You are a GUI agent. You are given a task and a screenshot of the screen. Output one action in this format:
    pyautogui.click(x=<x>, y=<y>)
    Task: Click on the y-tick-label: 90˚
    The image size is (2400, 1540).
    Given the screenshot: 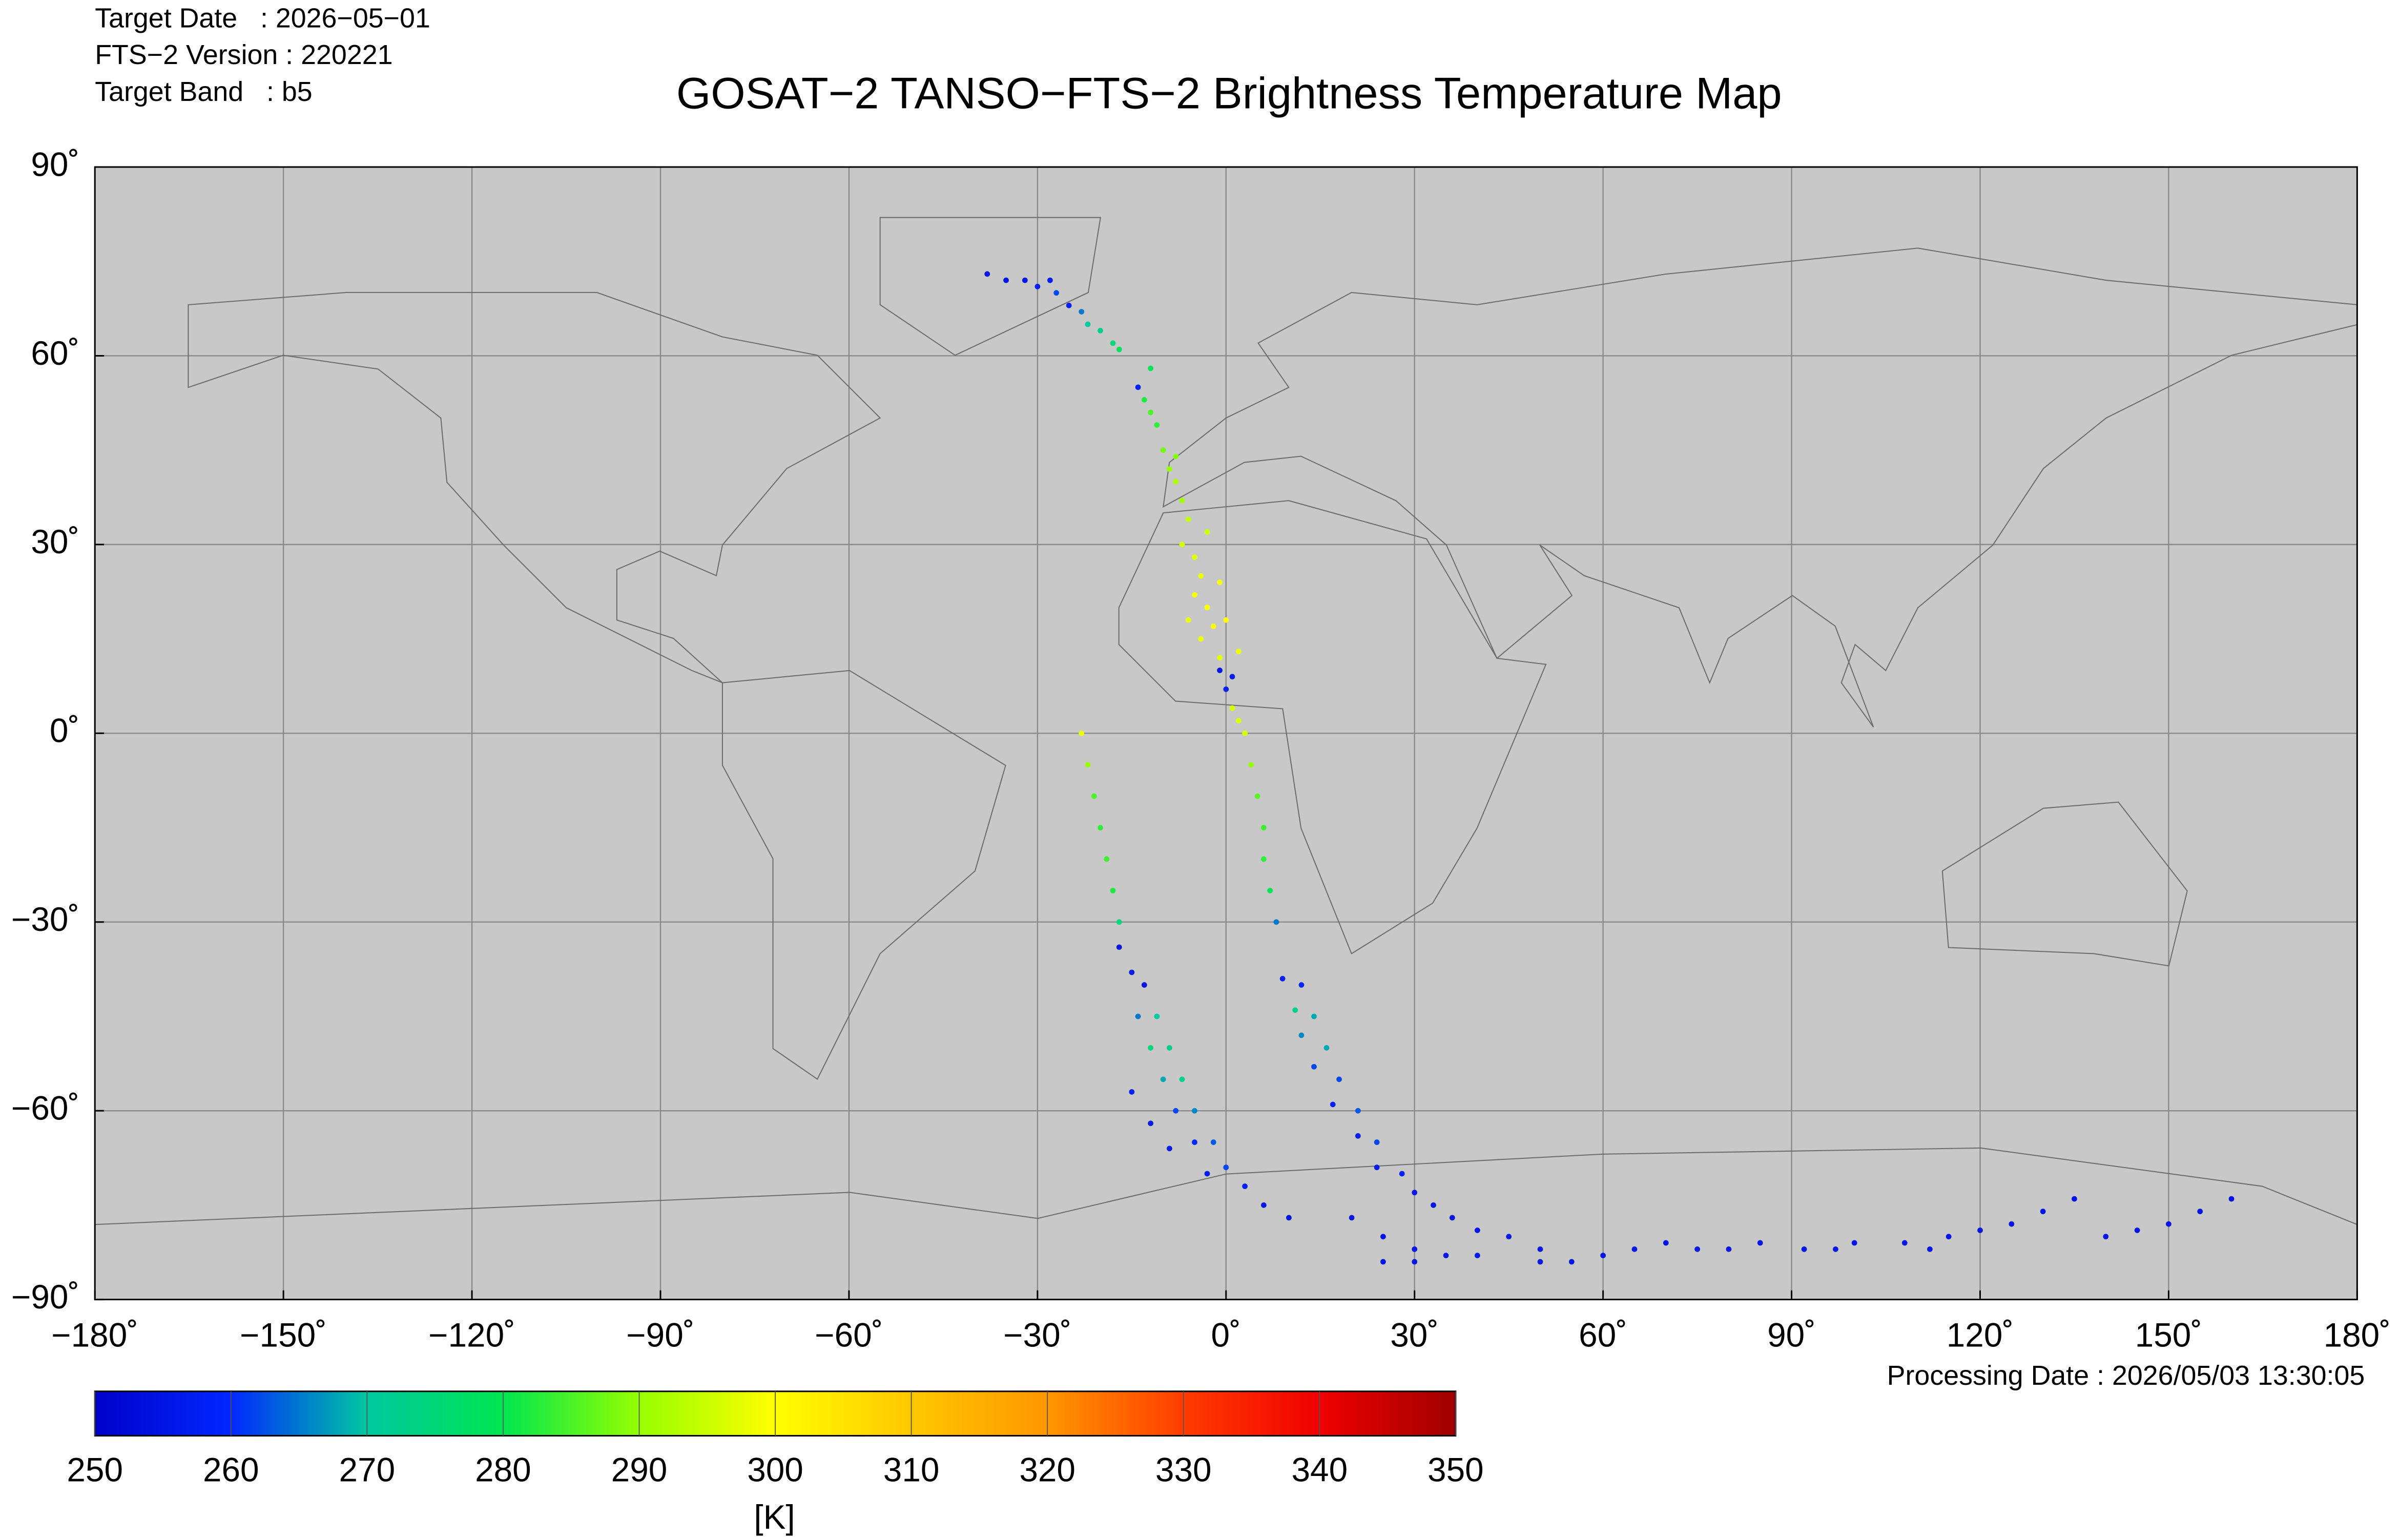 What is the action you would take?
    pyautogui.click(x=55, y=164)
    